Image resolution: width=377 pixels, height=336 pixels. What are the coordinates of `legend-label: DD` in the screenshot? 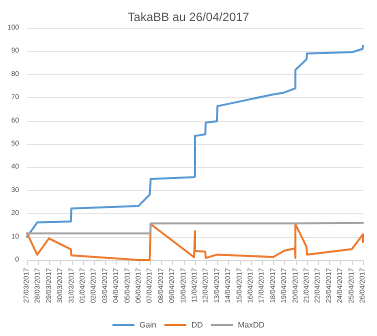 It's located at (197, 325).